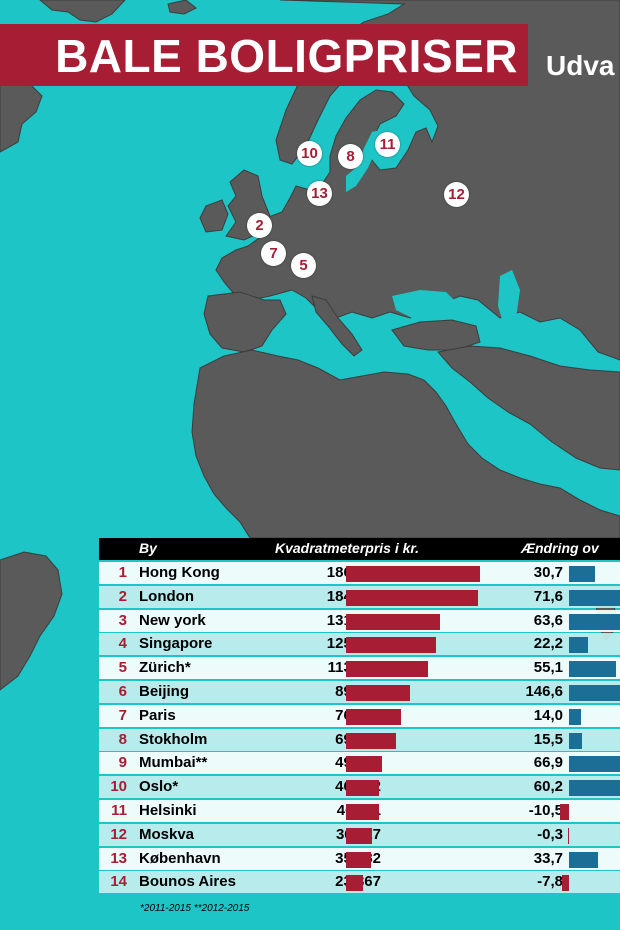 Image resolution: width=620 pixels, height=930 pixels. What do you see at coordinates (118, 834) in the screenshot?
I see `rank-label: 12` at bounding box center [118, 834].